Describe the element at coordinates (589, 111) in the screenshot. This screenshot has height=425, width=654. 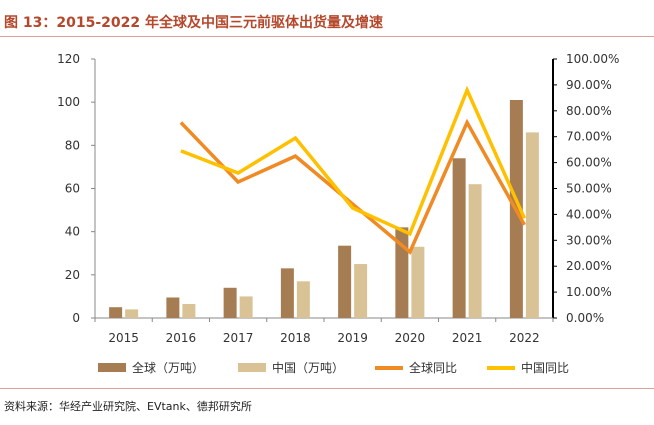
I see `right-tick-label: 80.00%` at that location.